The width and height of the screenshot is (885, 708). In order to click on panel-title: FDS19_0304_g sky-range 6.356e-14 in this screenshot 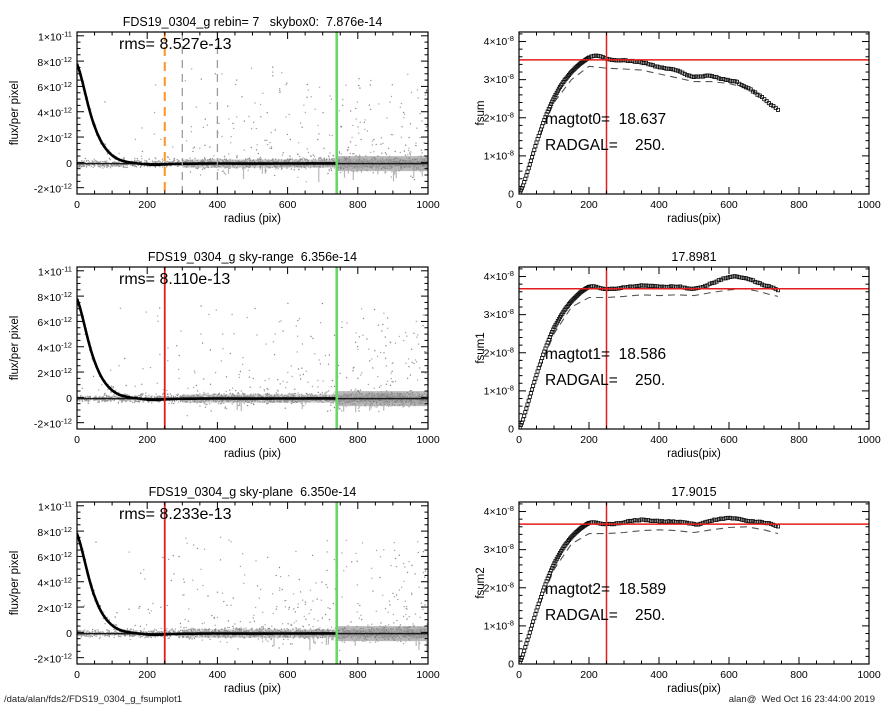, I will do `click(252, 257)`.